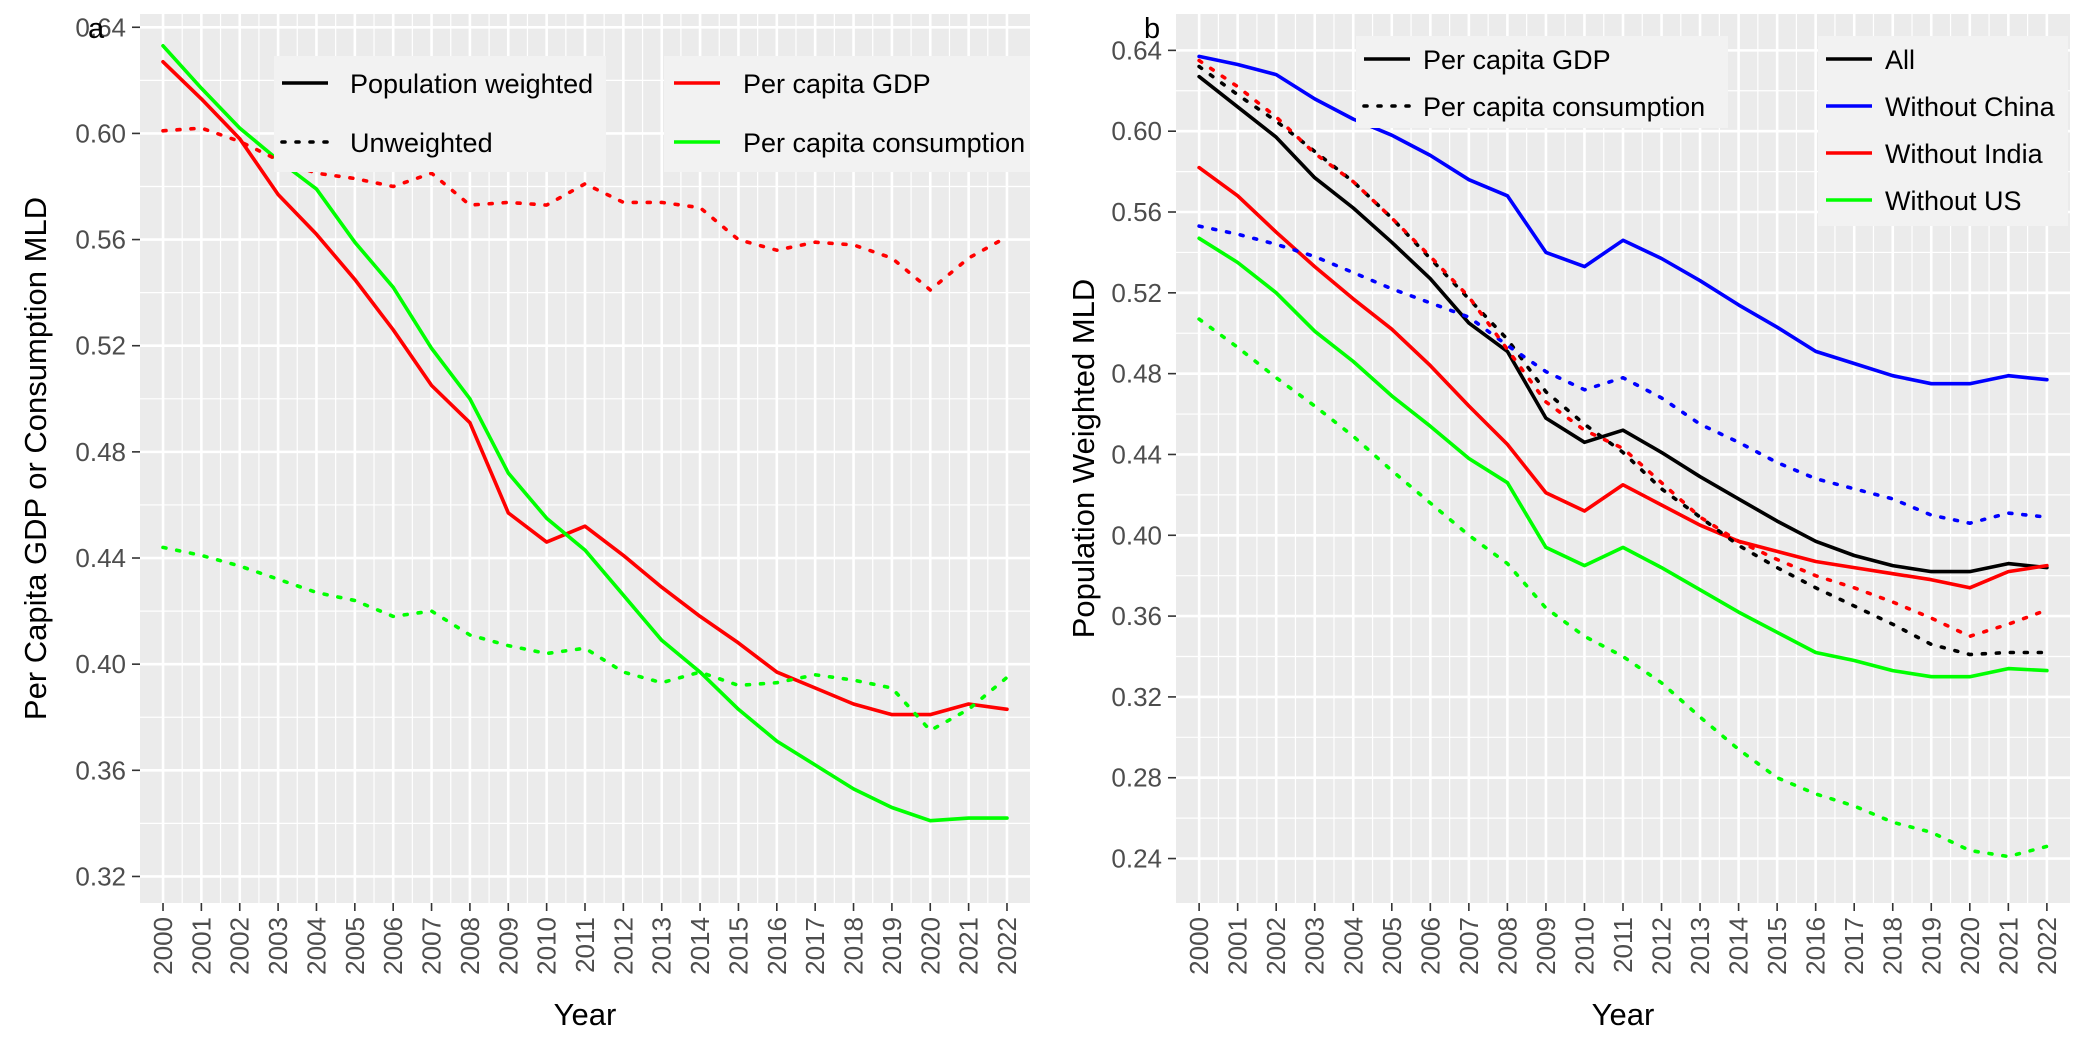 This screenshot has width=2100, height=1050. Describe the element at coordinates (1953, 201) in the screenshot. I see `legend-label: Without US` at that location.